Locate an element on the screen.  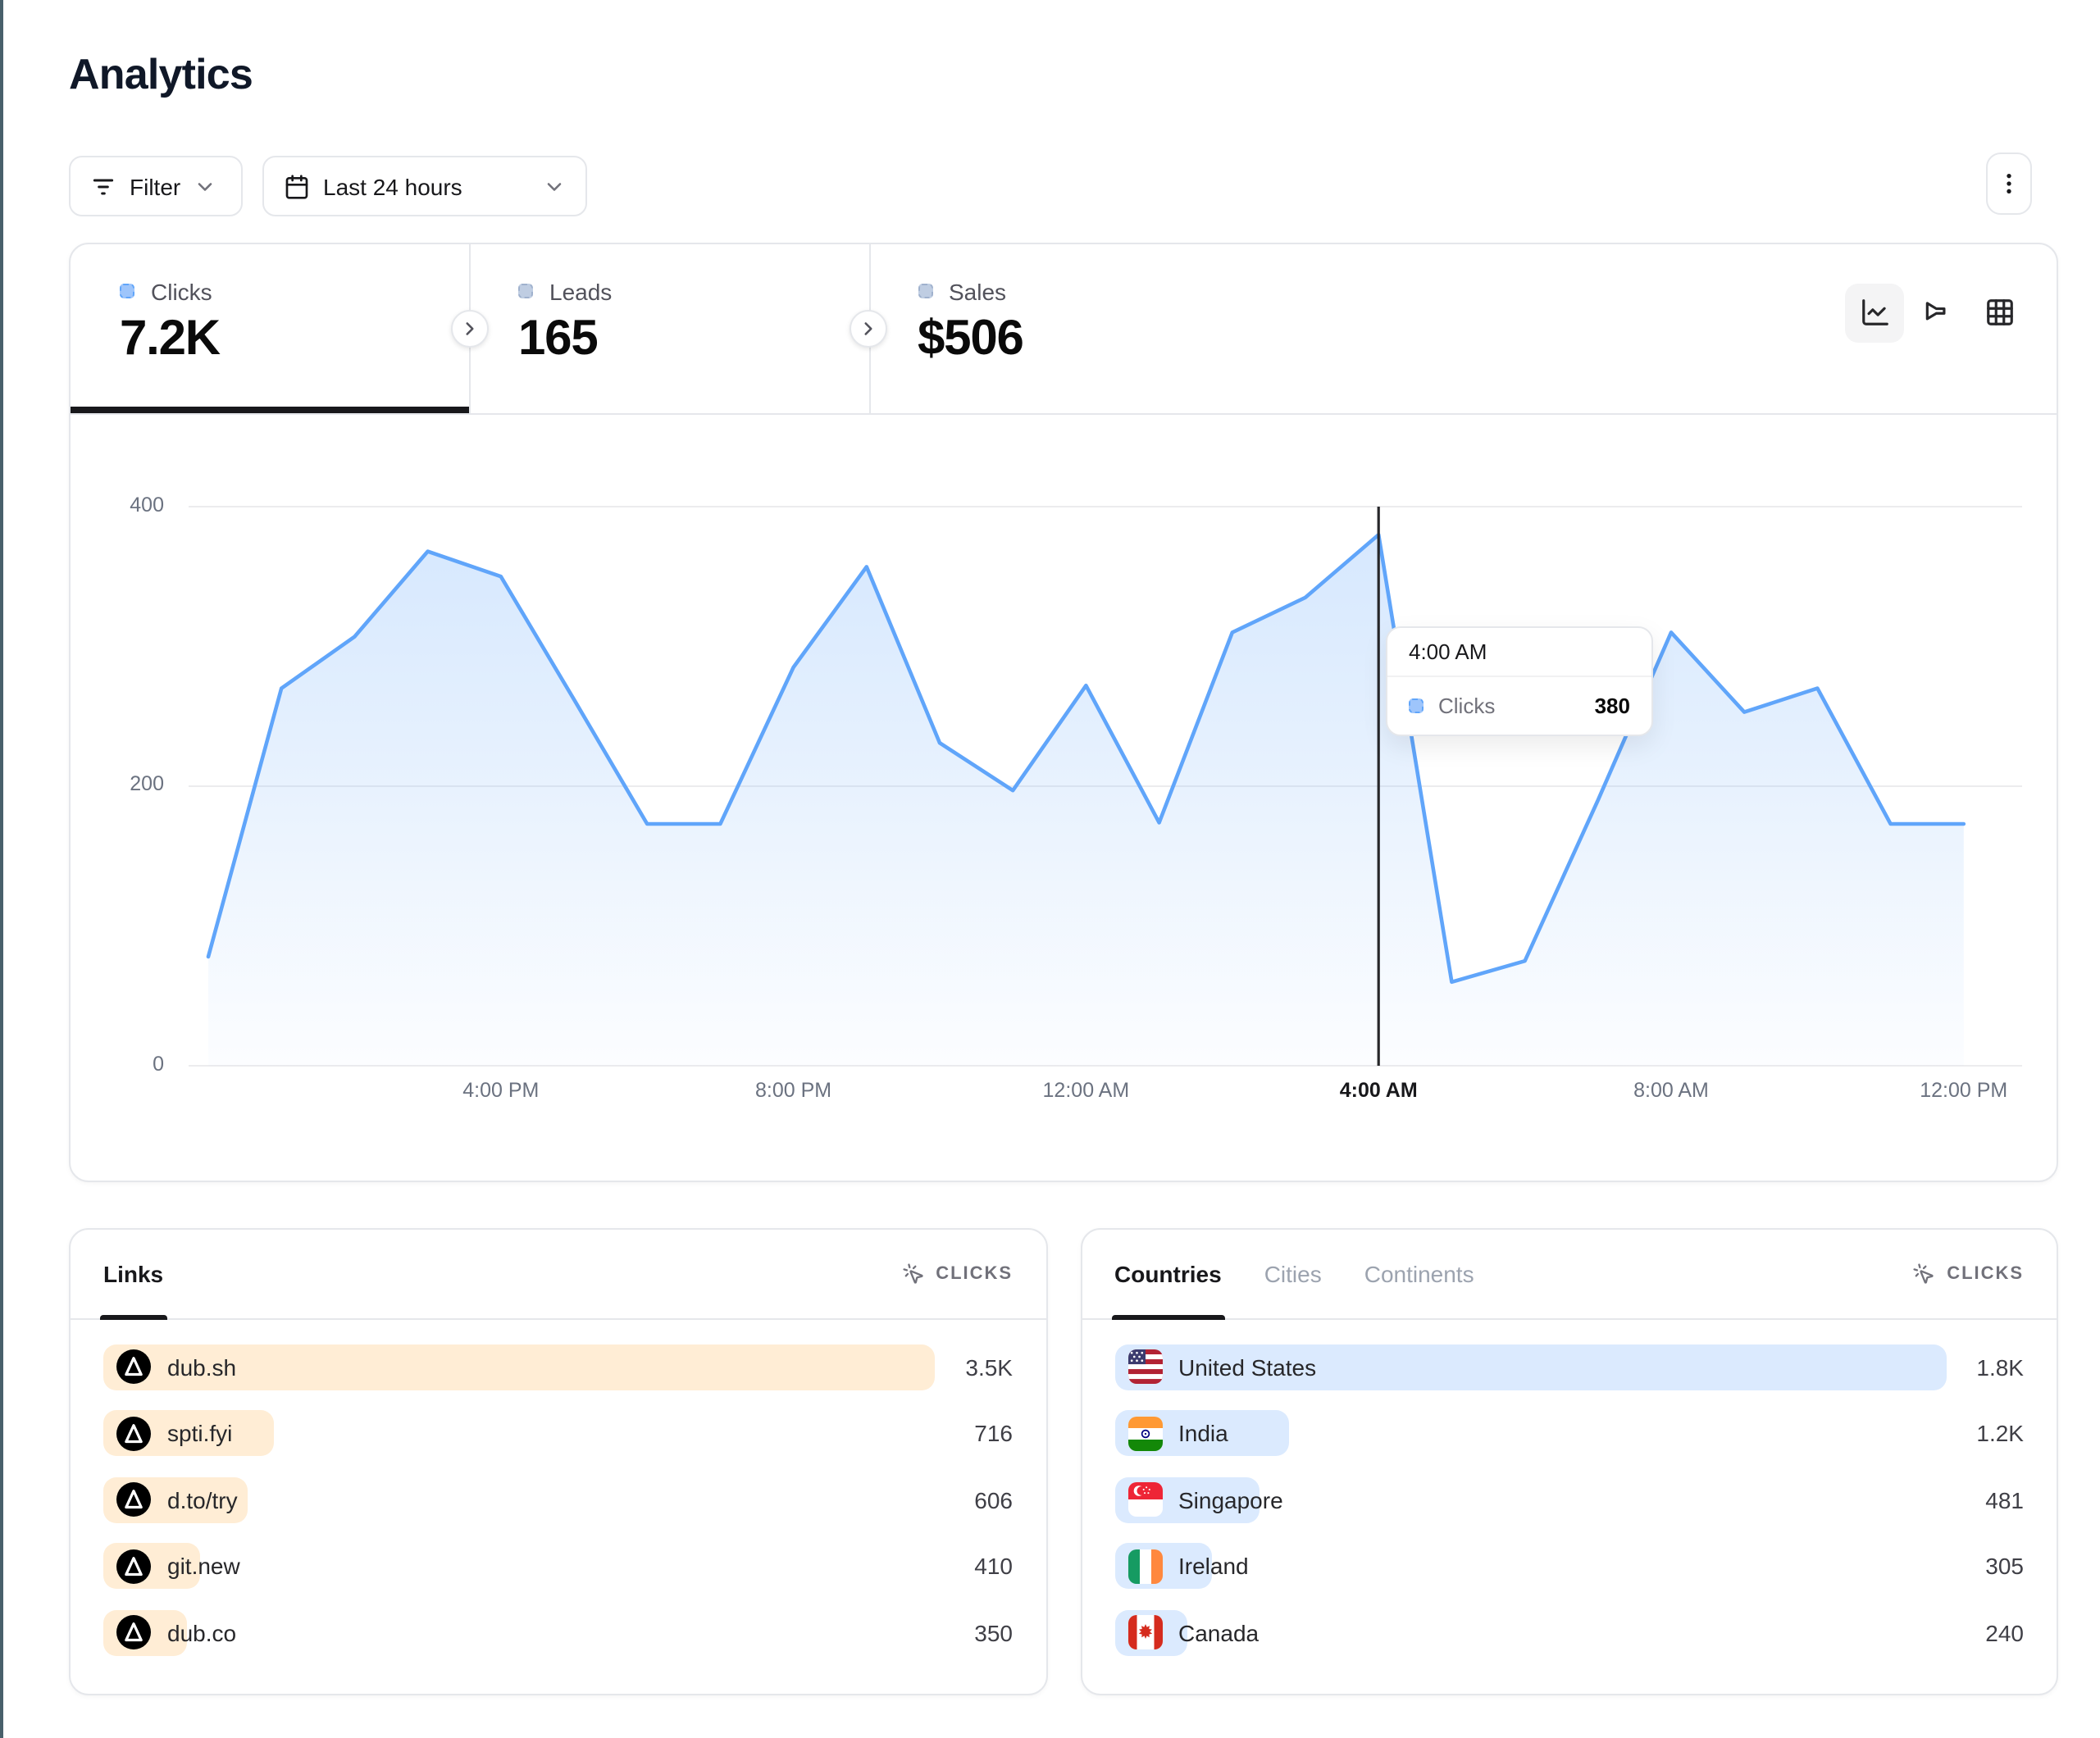
clicks-count: 1.2K is located at coordinates (2000, 1433).